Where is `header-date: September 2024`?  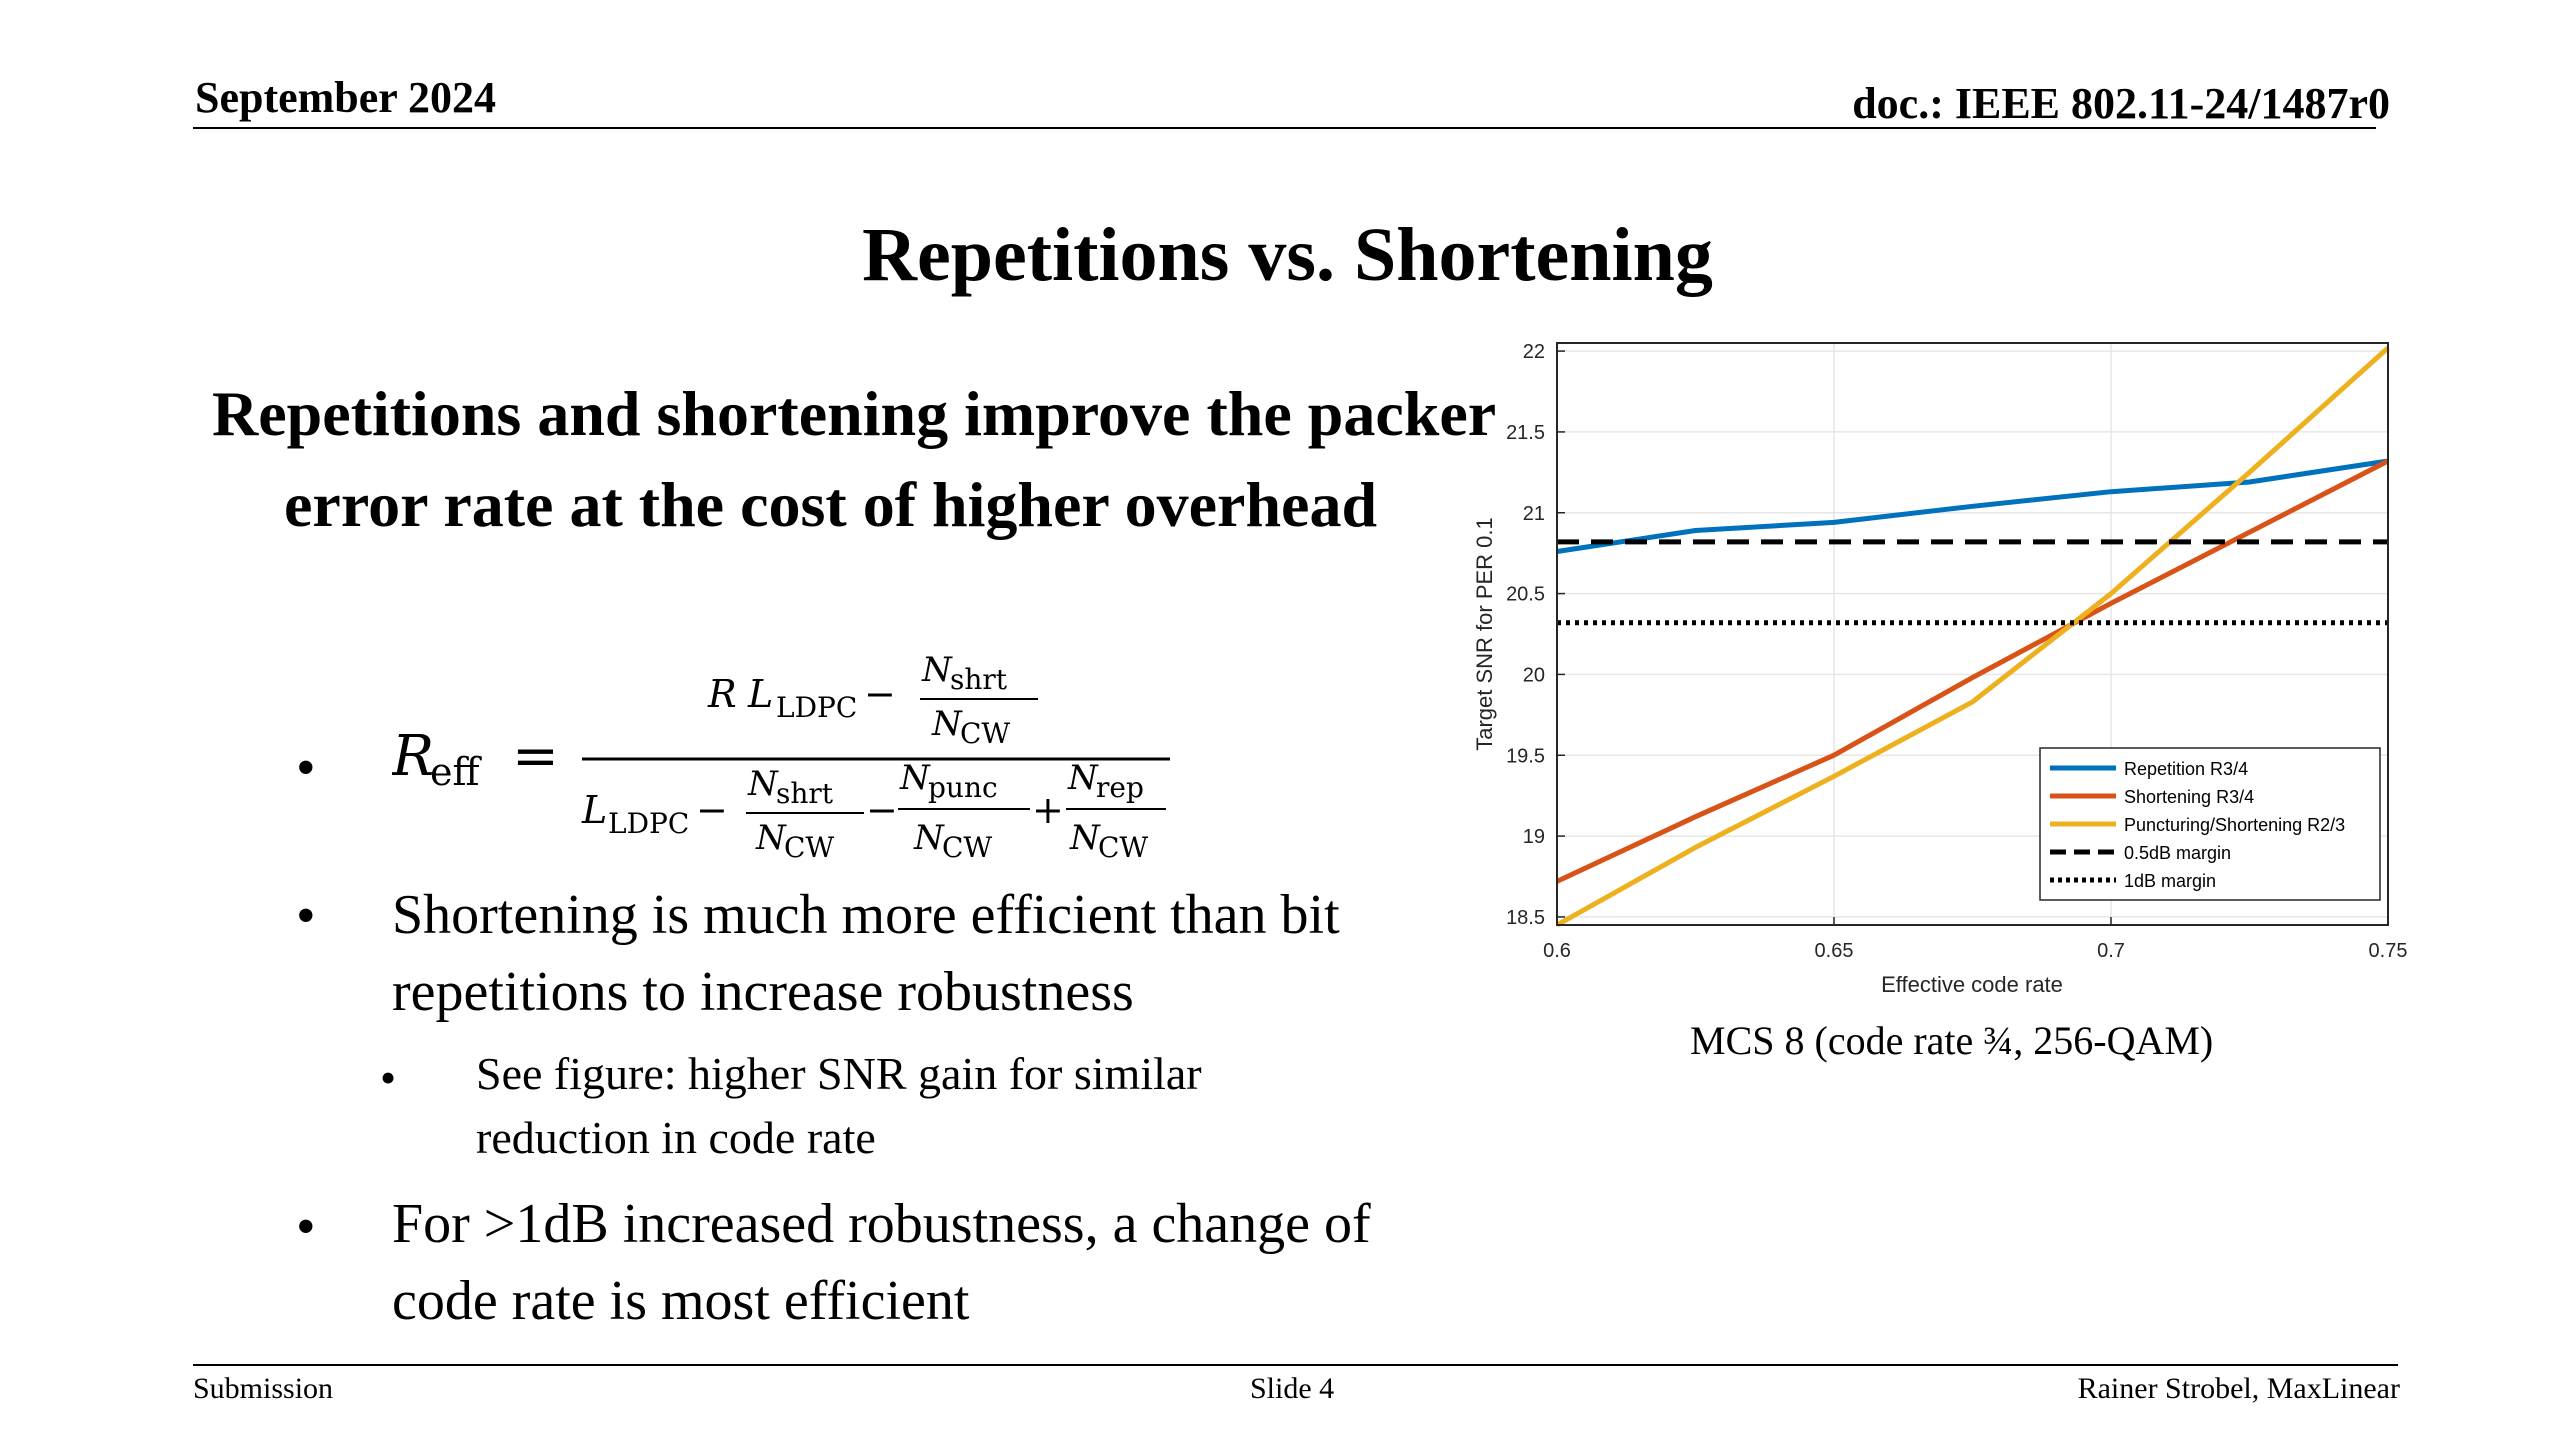 header-date: September 2024 is located at coordinates (346, 97).